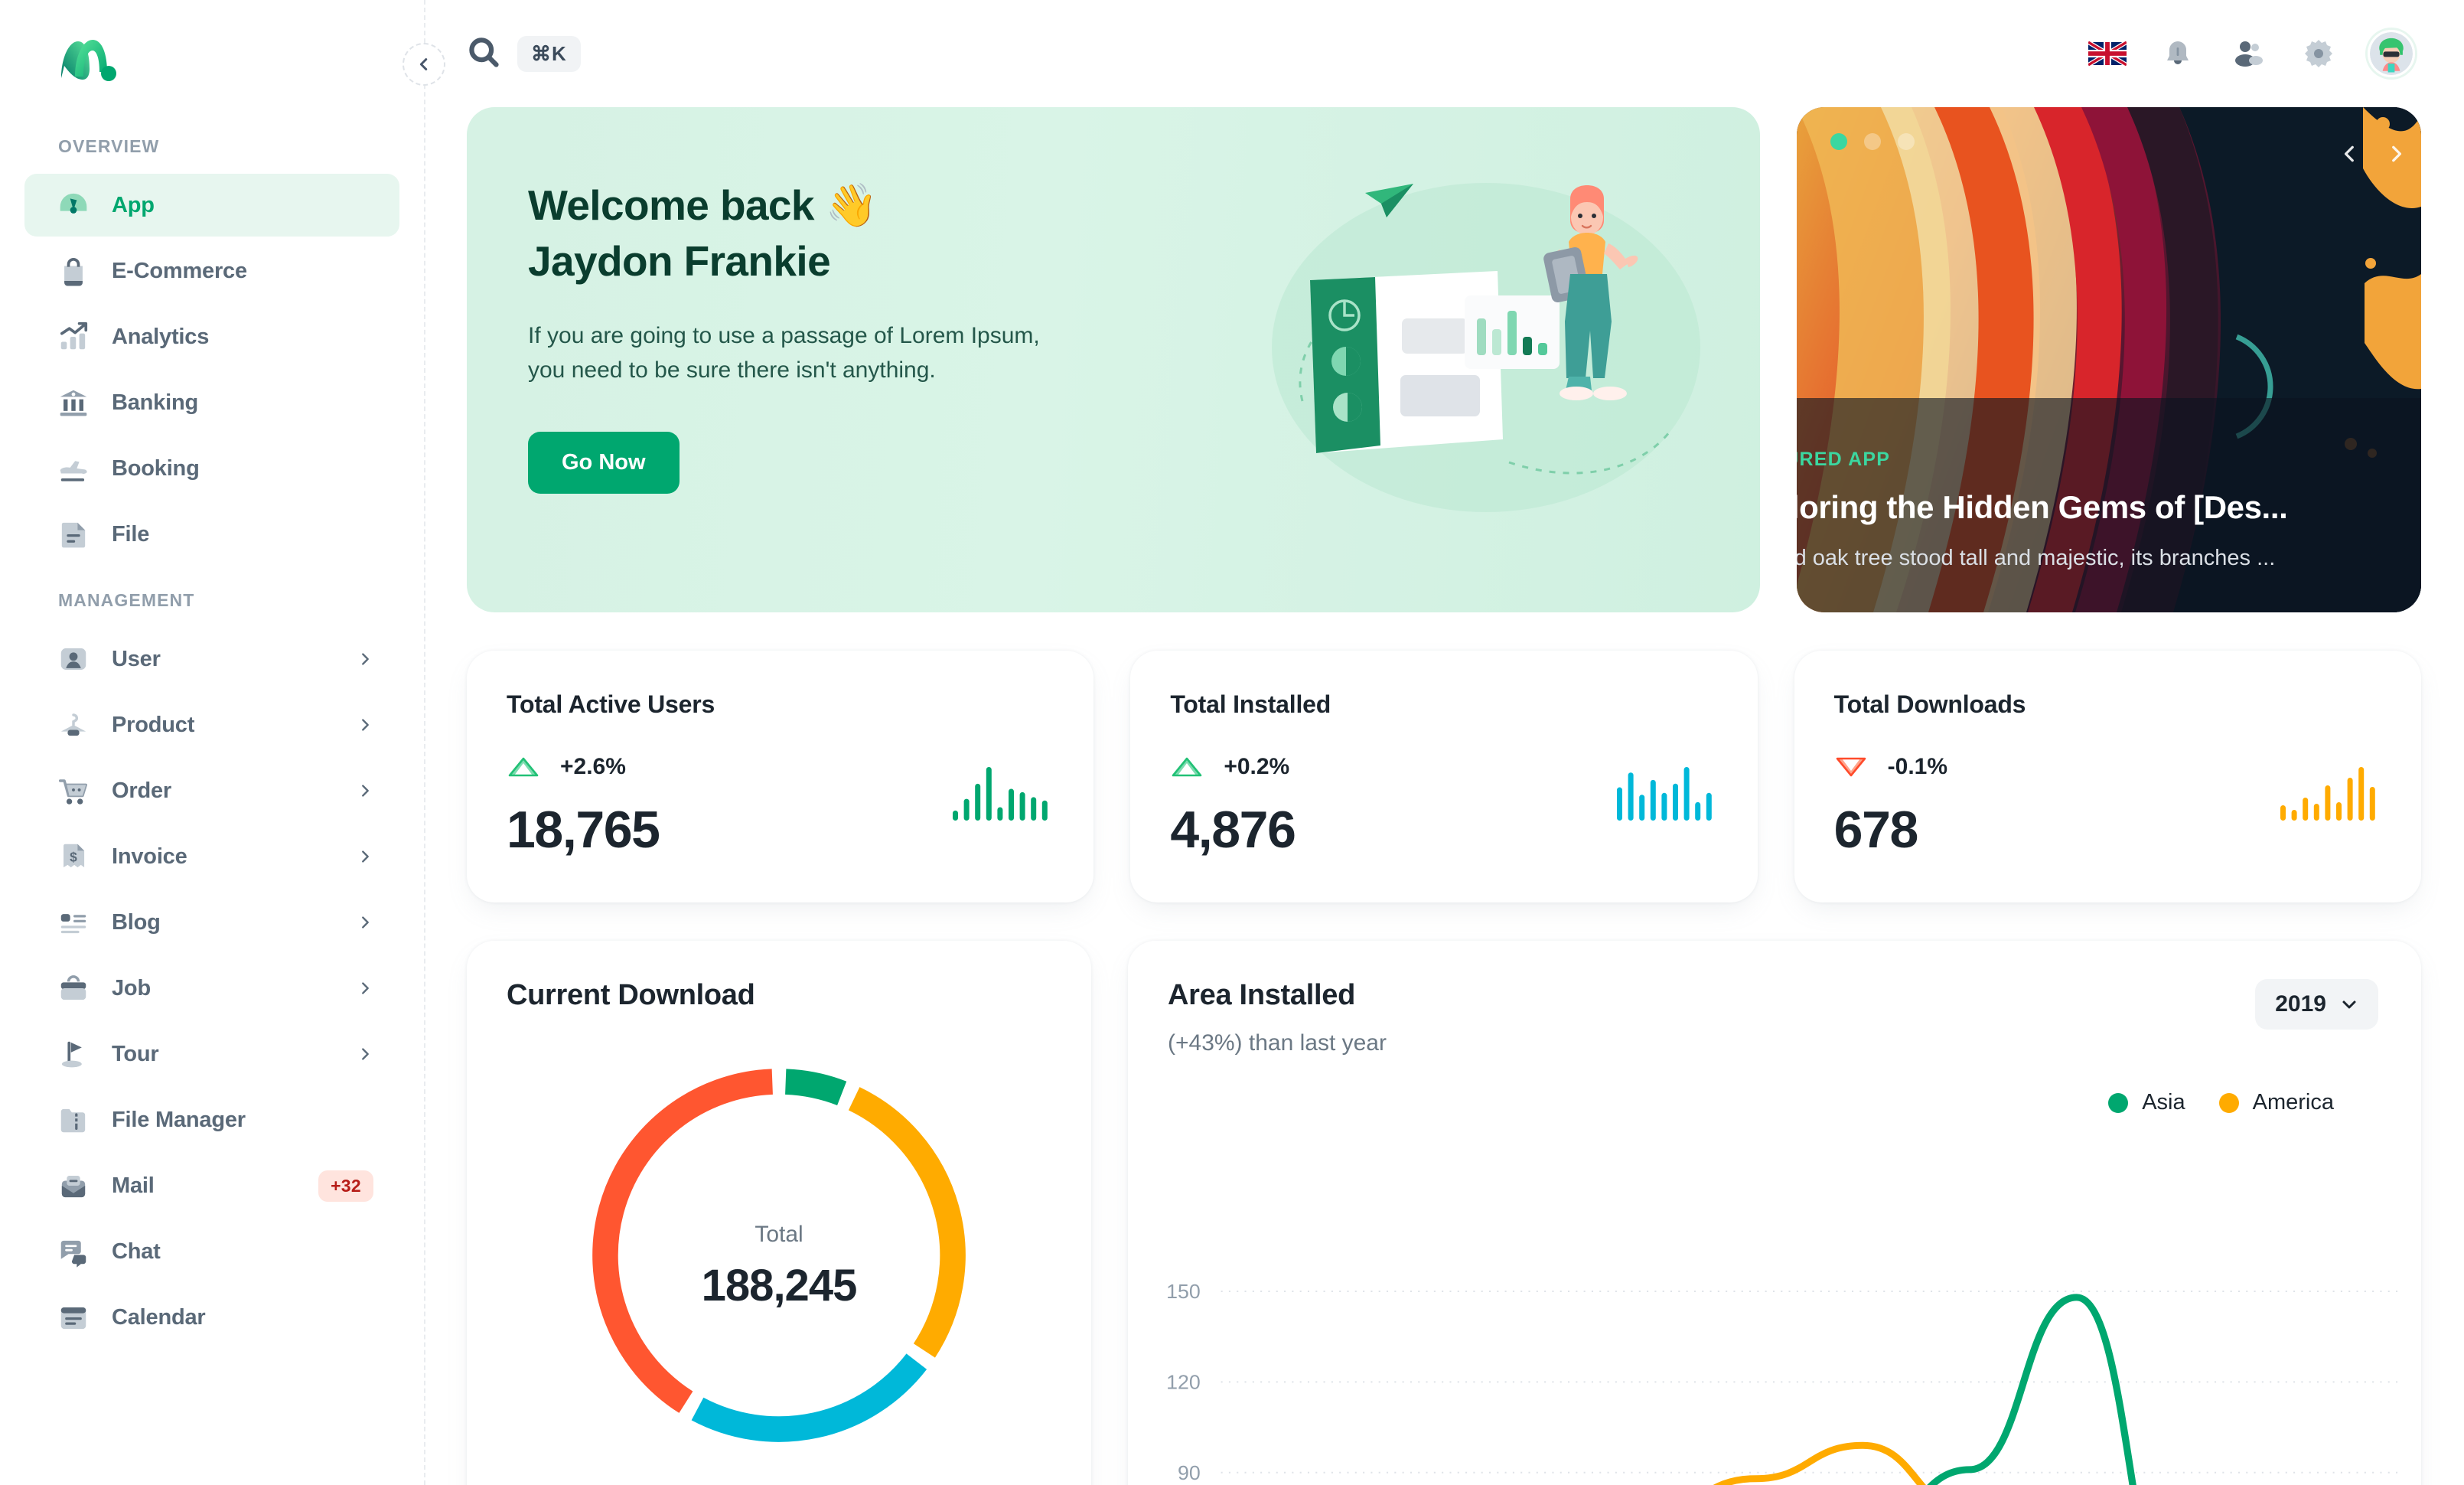  Describe the element at coordinates (1183, 1382) in the screenshot. I see `svg-text: 120` at that location.